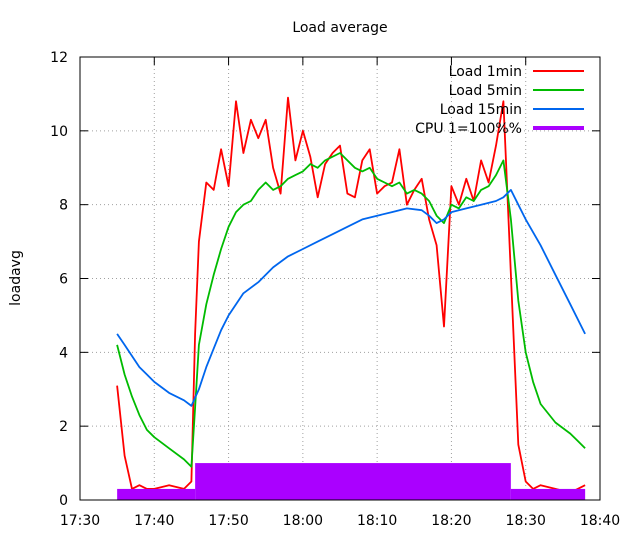 The image size is (640, 540). What do you see at coordinates (303, 521) in the screenshot?
I see `x-tick-label: 18:00` at bounding box center [303, 521].